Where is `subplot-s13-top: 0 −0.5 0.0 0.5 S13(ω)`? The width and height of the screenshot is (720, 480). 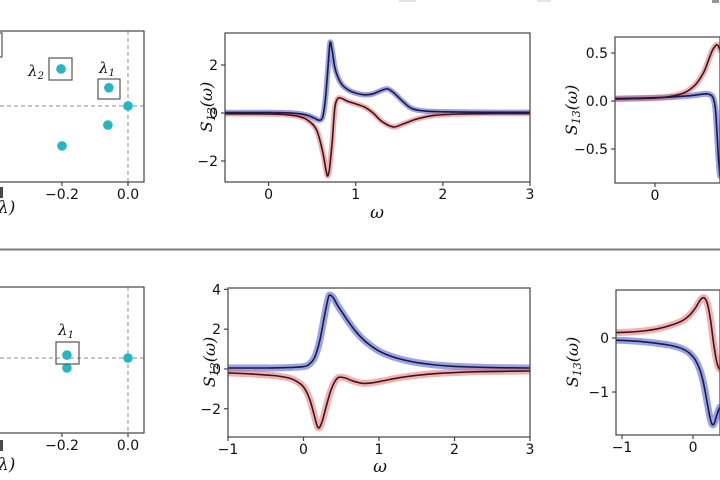 subplot-s13-top: 0 −0.5 0.0 0.5 S13(ω) is located at coordinates (641, 120).